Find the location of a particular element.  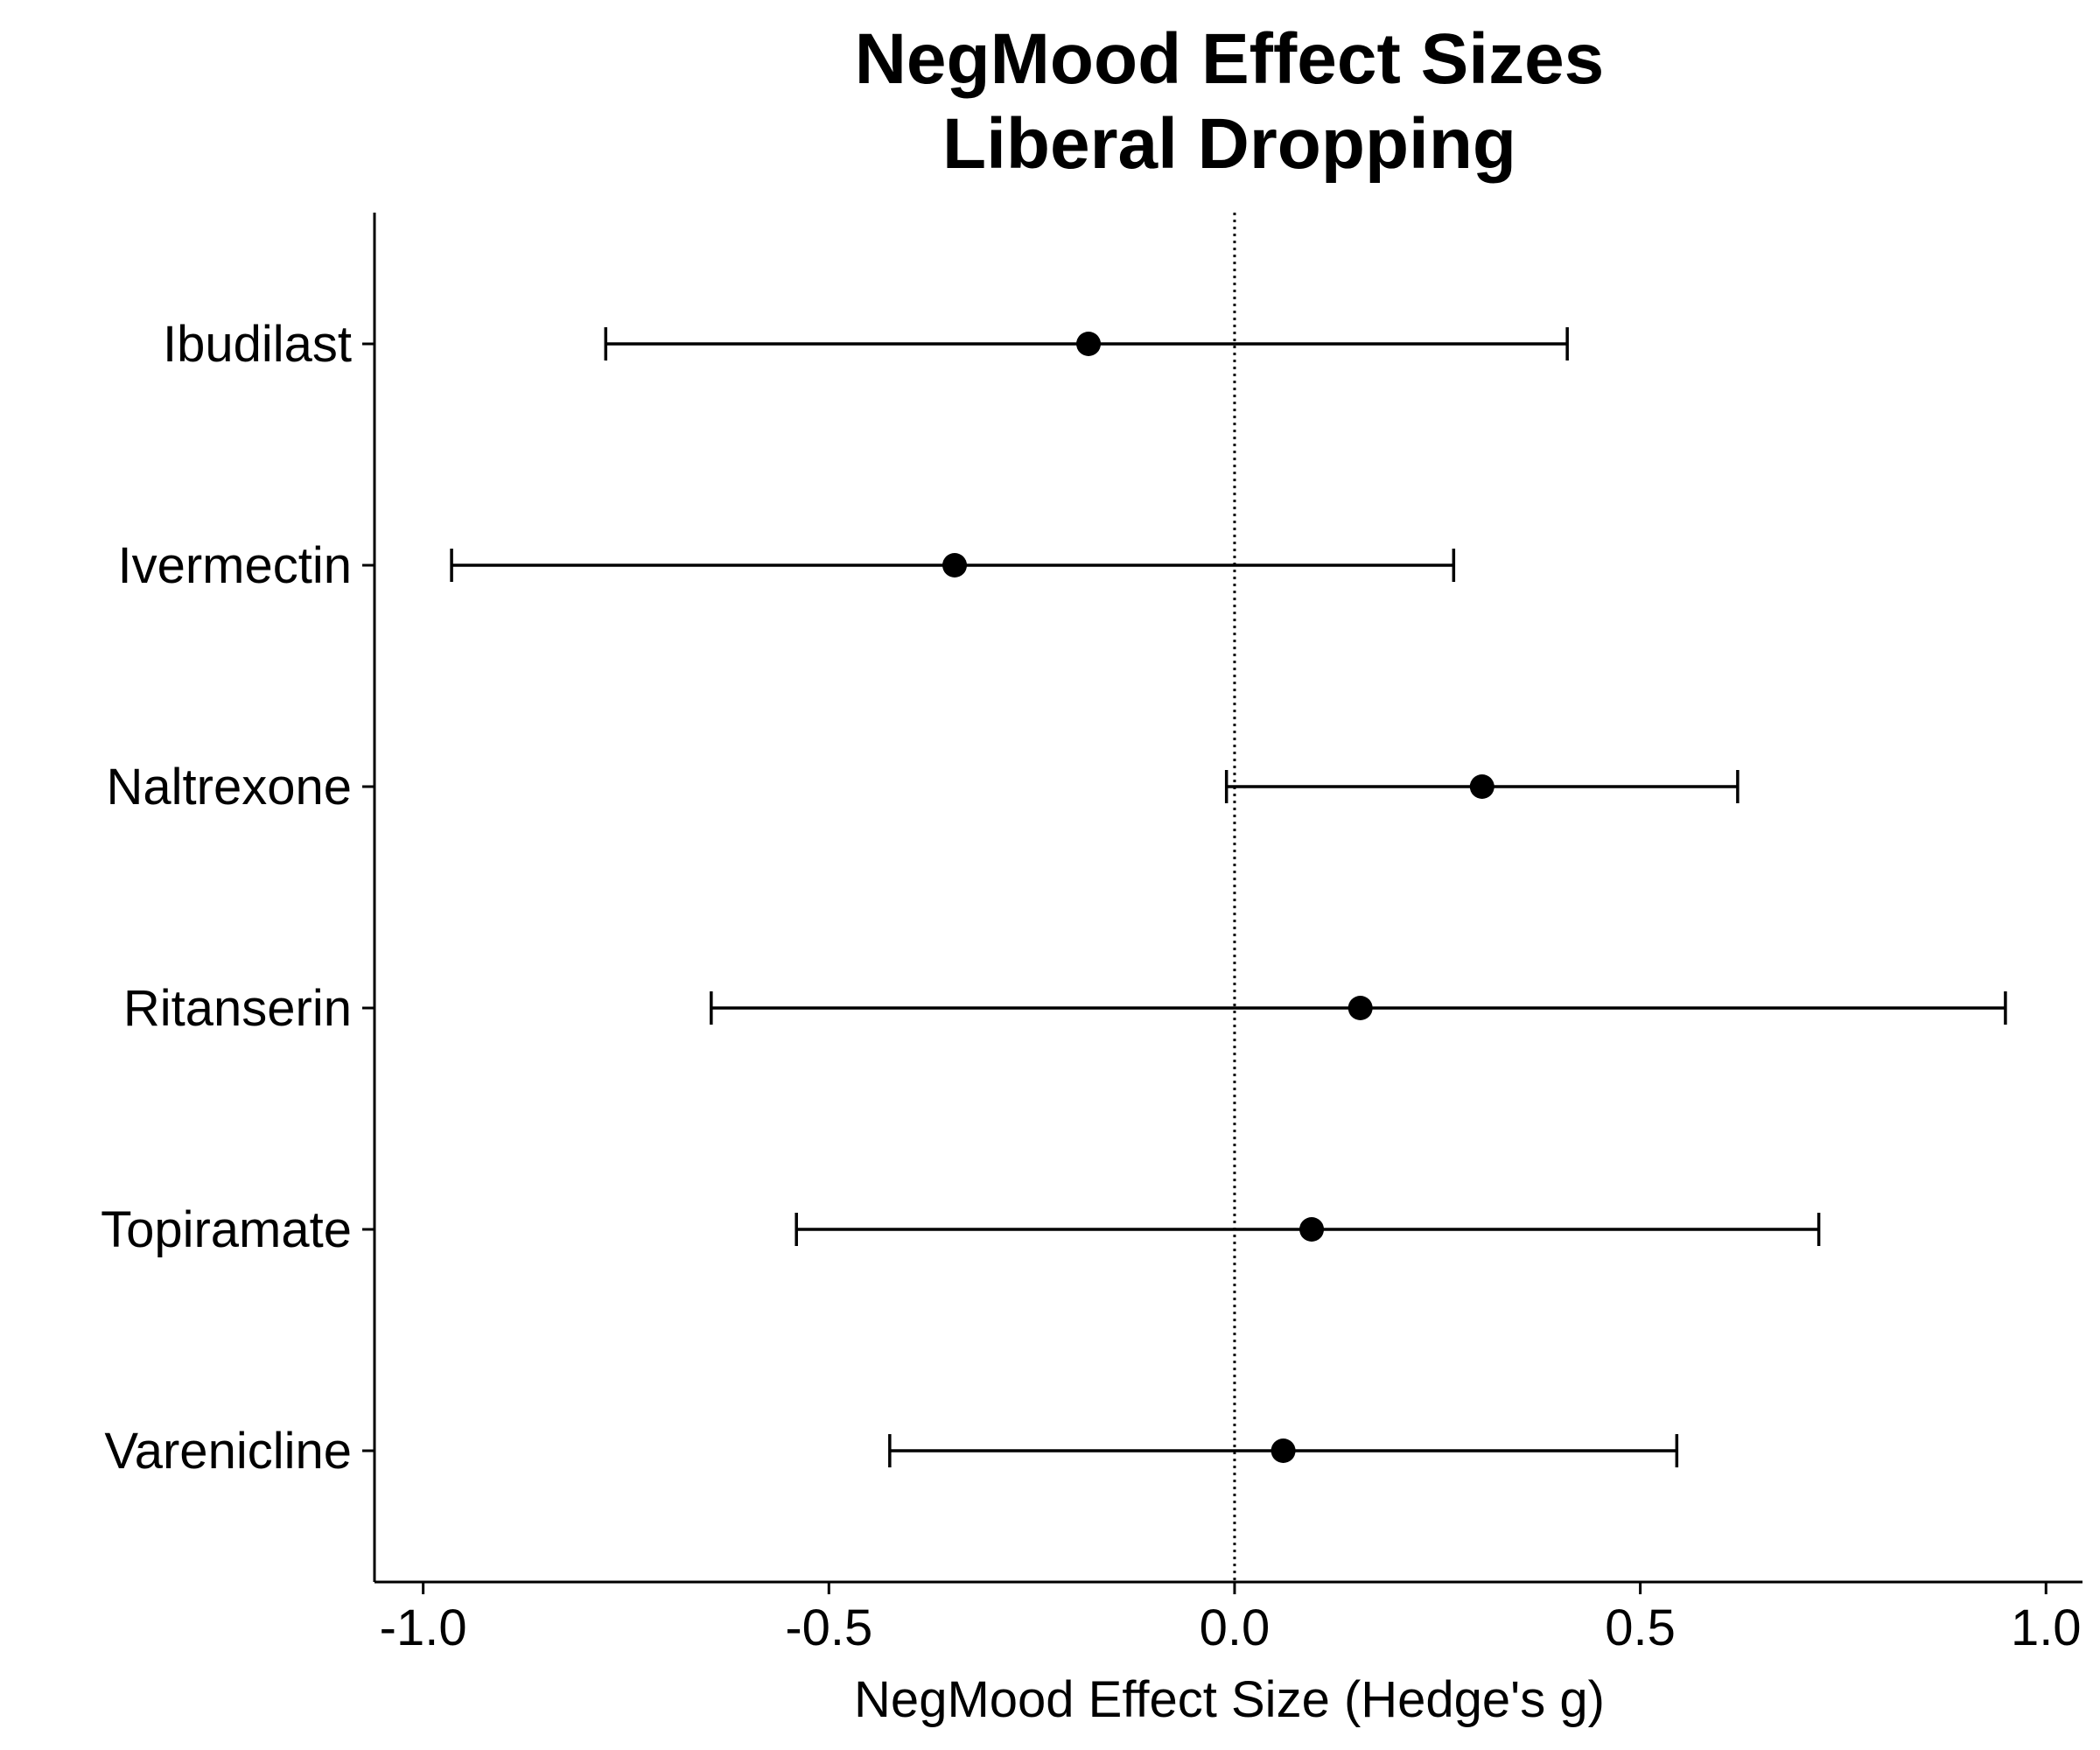

x-tick-label: 0.0 is located at coordinates (1235, 1628).